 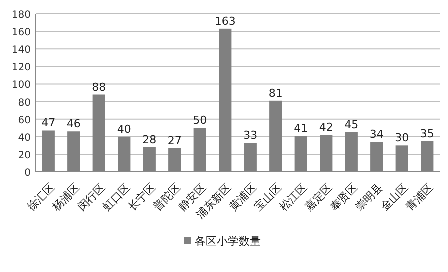 What do you see at coordinates (27, 173) in the screenshot?
I see `y-tick-label: 0` at bounding box center [27, 173].